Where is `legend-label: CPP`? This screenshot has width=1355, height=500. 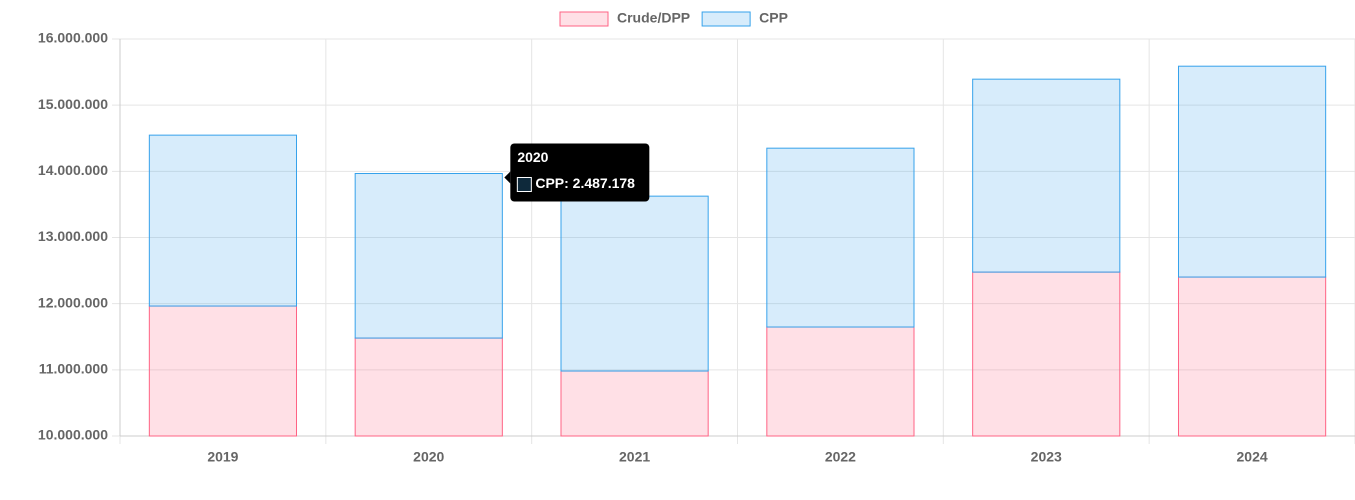
legend-label: CPP is located at coordinates (773, 18).